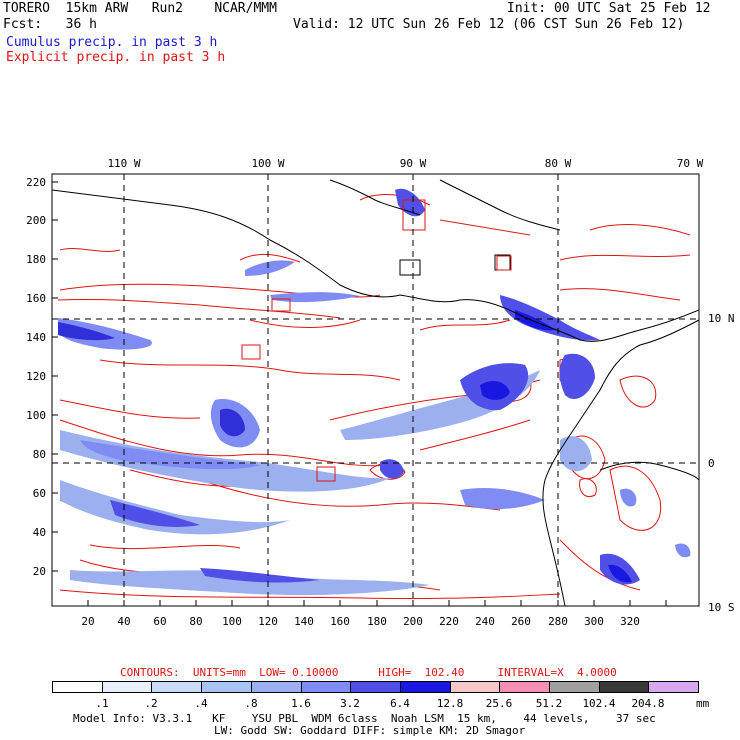 The height and width of the screenshot is (740, 740). I want to click on colorbar-unit: mm, so click(703, 703).